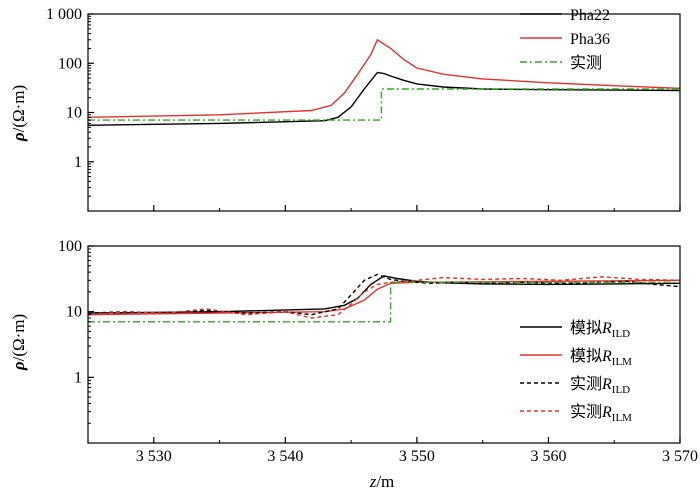 This screenshot has width=700, height=493. What do you see at coordinates (601, 413) in the screenshot?
I see `legend-label: 实测RILM` at bounding box center [601, 413].